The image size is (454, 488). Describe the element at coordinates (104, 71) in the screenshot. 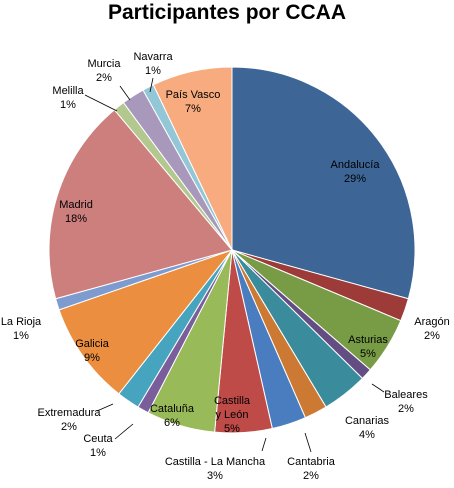

I see `slice-label-murcia: Murcia 2%` at that location.